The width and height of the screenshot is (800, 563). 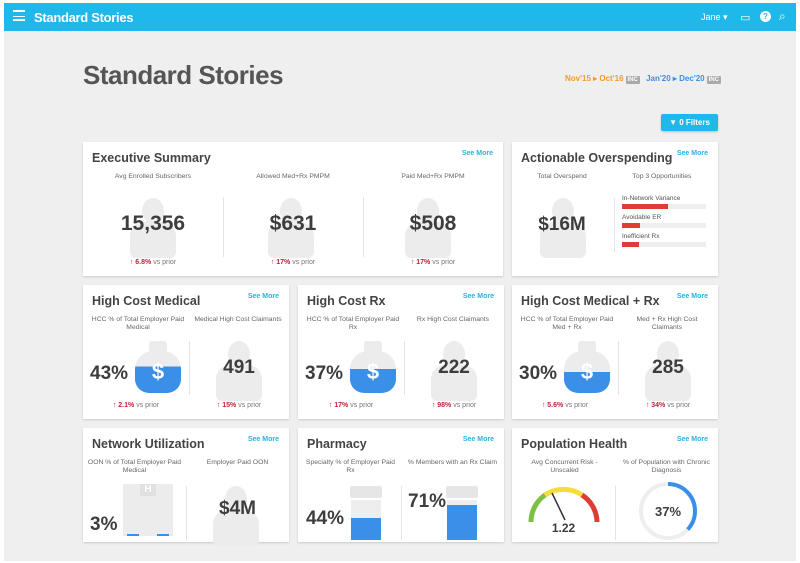 What do you see at coordinates (564, 466) in the screenshot?
I see `metric-label: Avg Concurrent Risk - Unscaled` at bounding box center [564, 466].